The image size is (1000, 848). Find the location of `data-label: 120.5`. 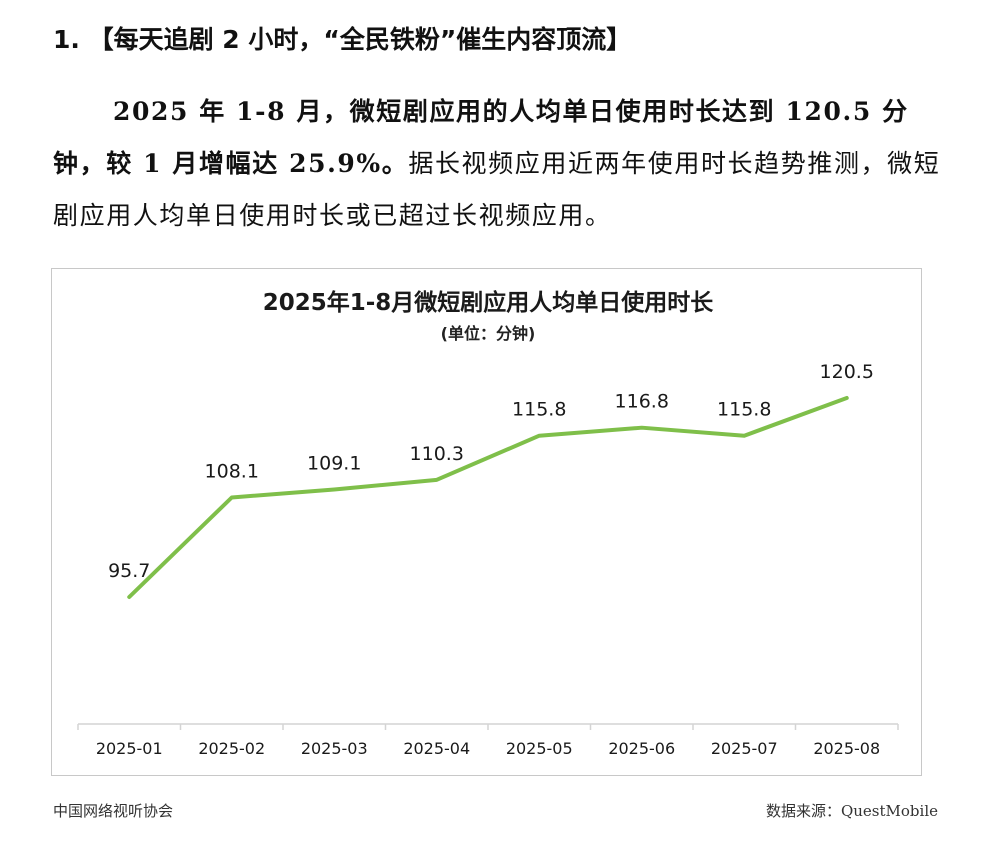

data-label: 120.5 is located at coordinates (847, 372).